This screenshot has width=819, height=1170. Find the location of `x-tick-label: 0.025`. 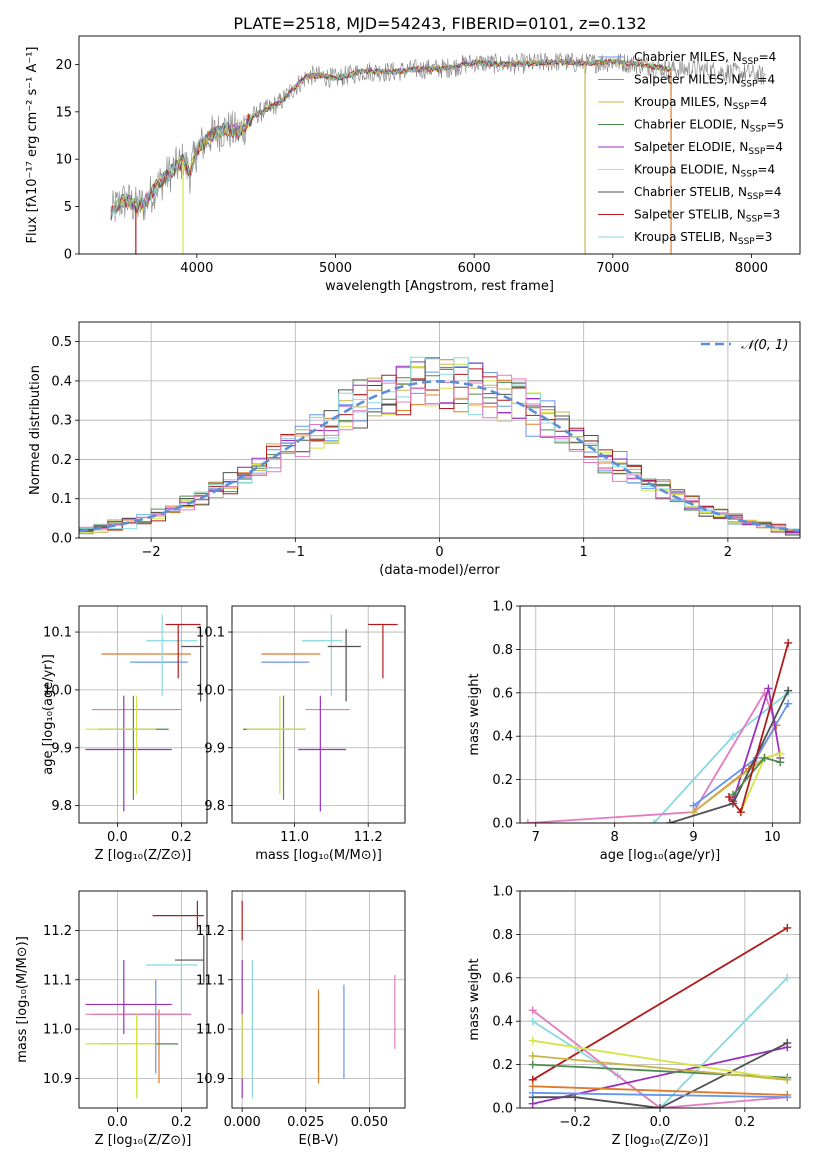

x-tick-label: 0.025 is located at coordinates (305, 1122).